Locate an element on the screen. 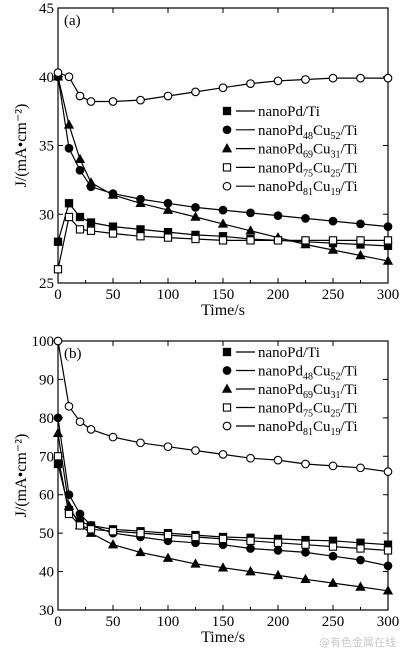 Image resolution: width=400 pixels, height=651 pixels. y-tick-label: 100 is located at coordinates (43, 342).